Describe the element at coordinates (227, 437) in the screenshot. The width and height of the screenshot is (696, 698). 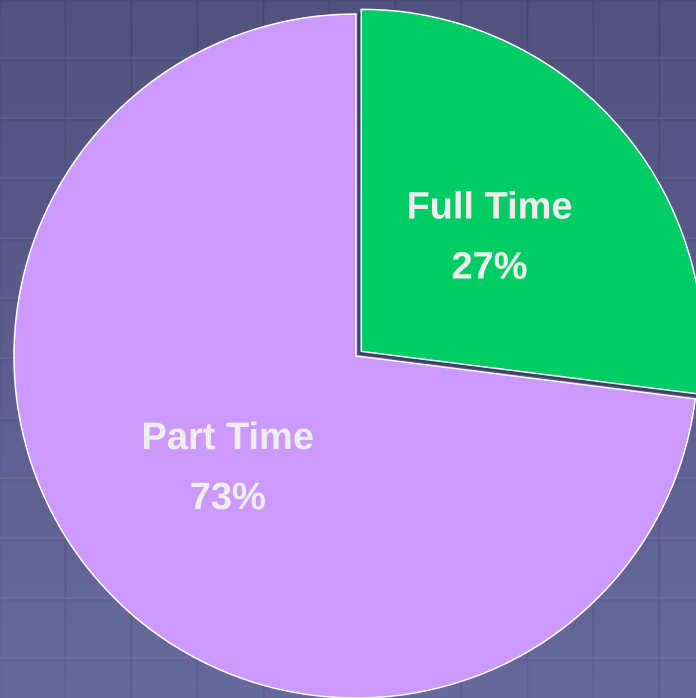
I see `slice-label: Part Time` at that location.